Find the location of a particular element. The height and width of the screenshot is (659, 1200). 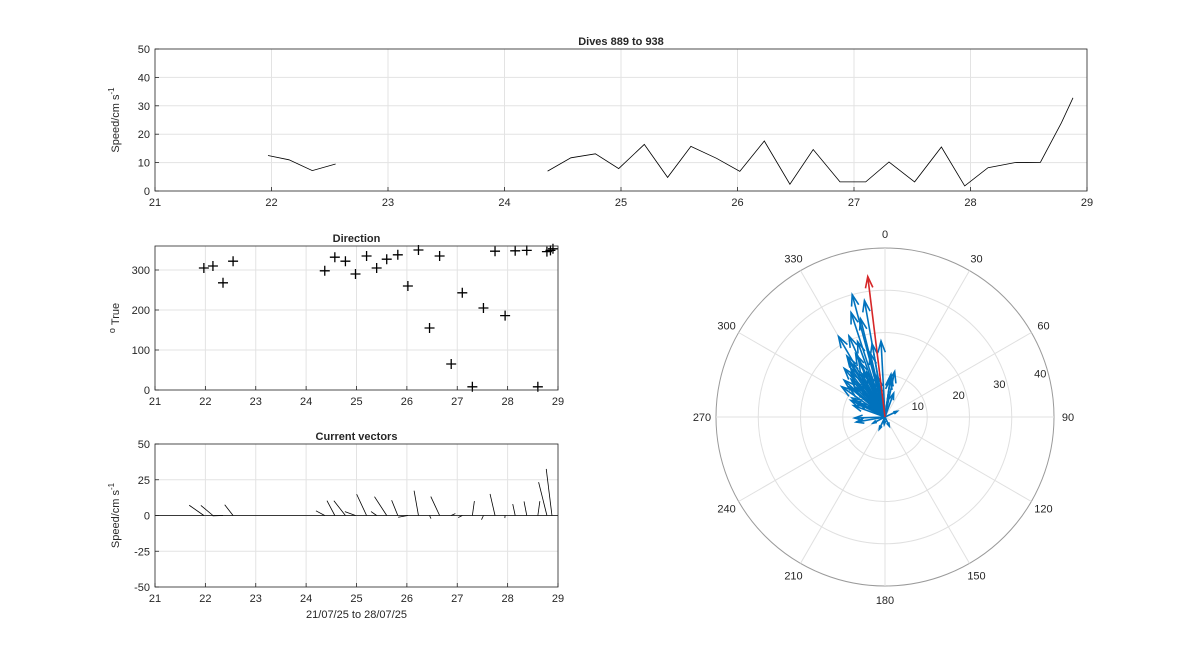

speed-x-tick-label: 22 is located at coordinates (271, 203).